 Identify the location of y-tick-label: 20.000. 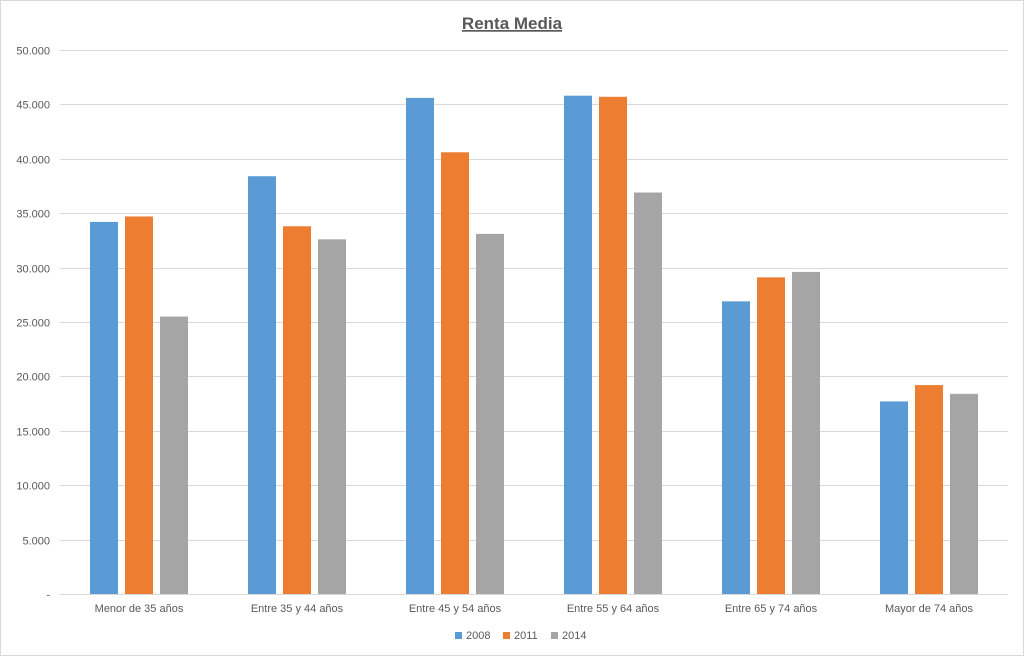
(33, 378).